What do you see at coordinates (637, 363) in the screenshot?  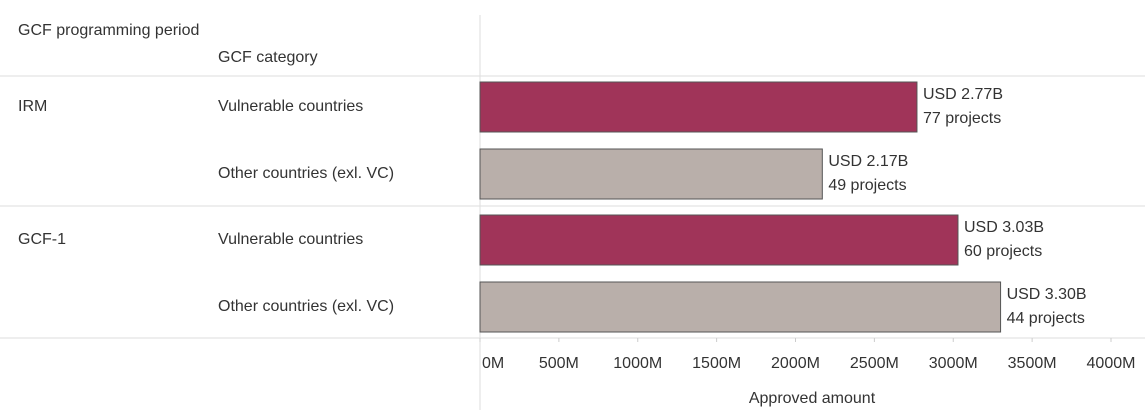 I see `x-tick-label: 1000M` at bounding box center [637, 363].